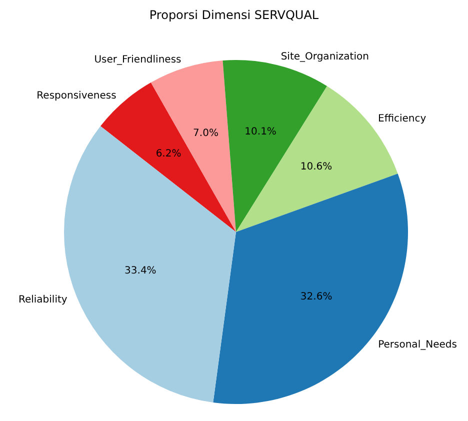  Describe the element at coordinates (43, 300) in the screenshot. I see `slice-label: Reliability` at that location.